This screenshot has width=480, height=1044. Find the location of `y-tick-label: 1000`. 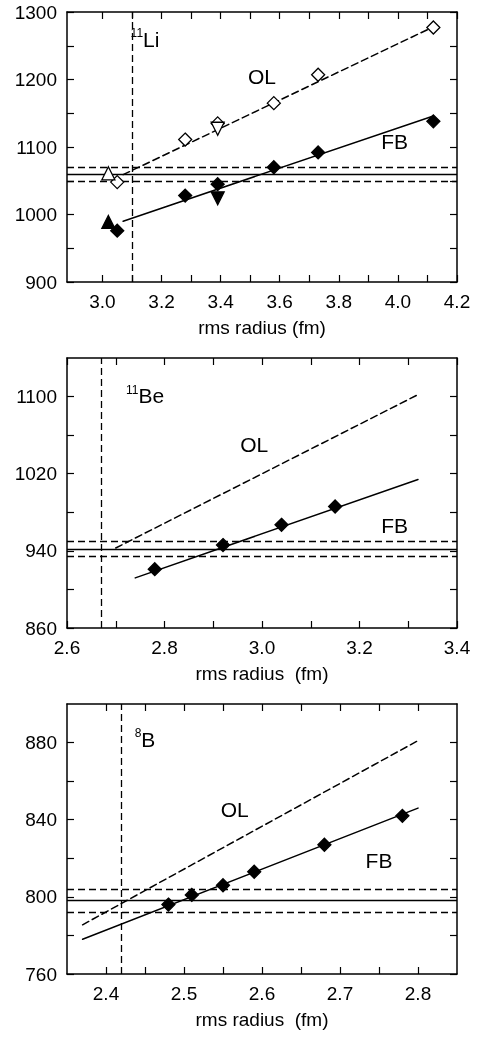

y-tick-label: 1000 is located at coordinates (35, 214).